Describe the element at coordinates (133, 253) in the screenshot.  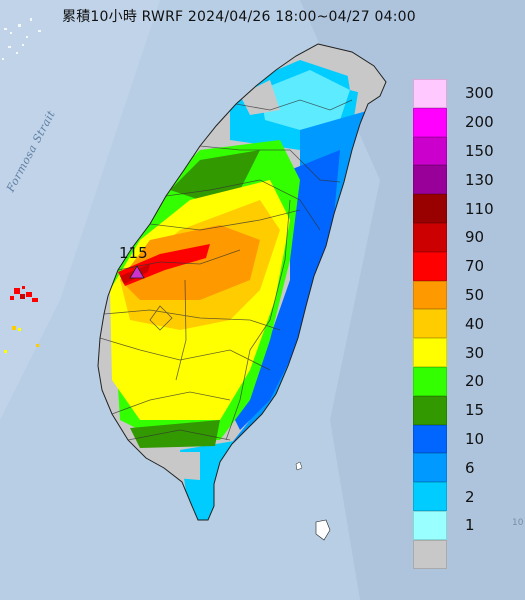
I see `max-rainfall-value: 115` at that location.